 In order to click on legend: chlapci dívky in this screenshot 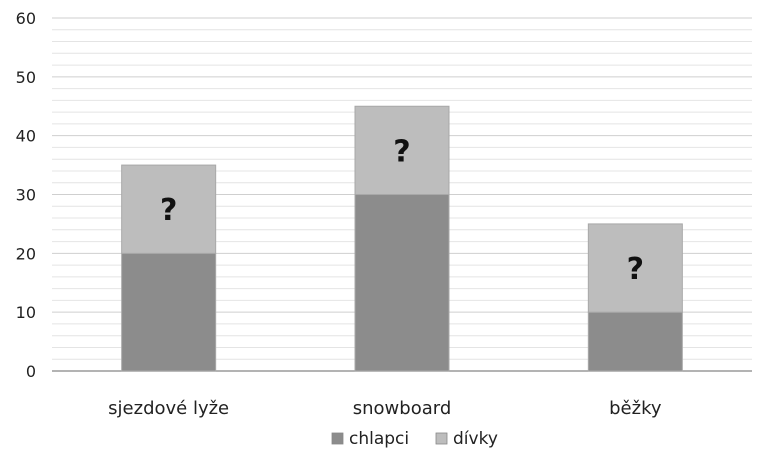, I will do `click(414, 439)`.